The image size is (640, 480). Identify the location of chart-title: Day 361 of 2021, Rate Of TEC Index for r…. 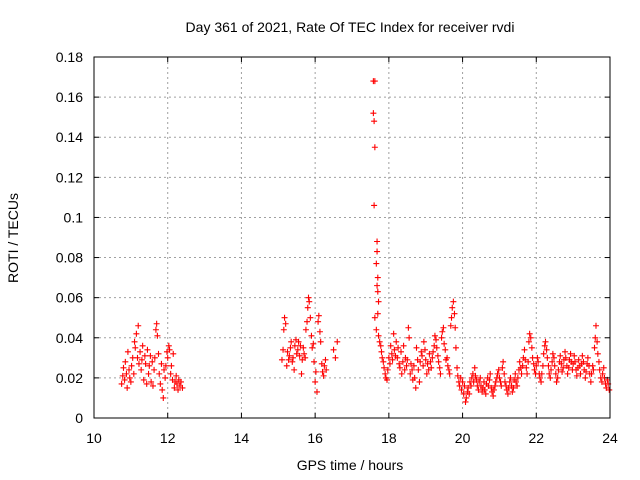
(350, 27).